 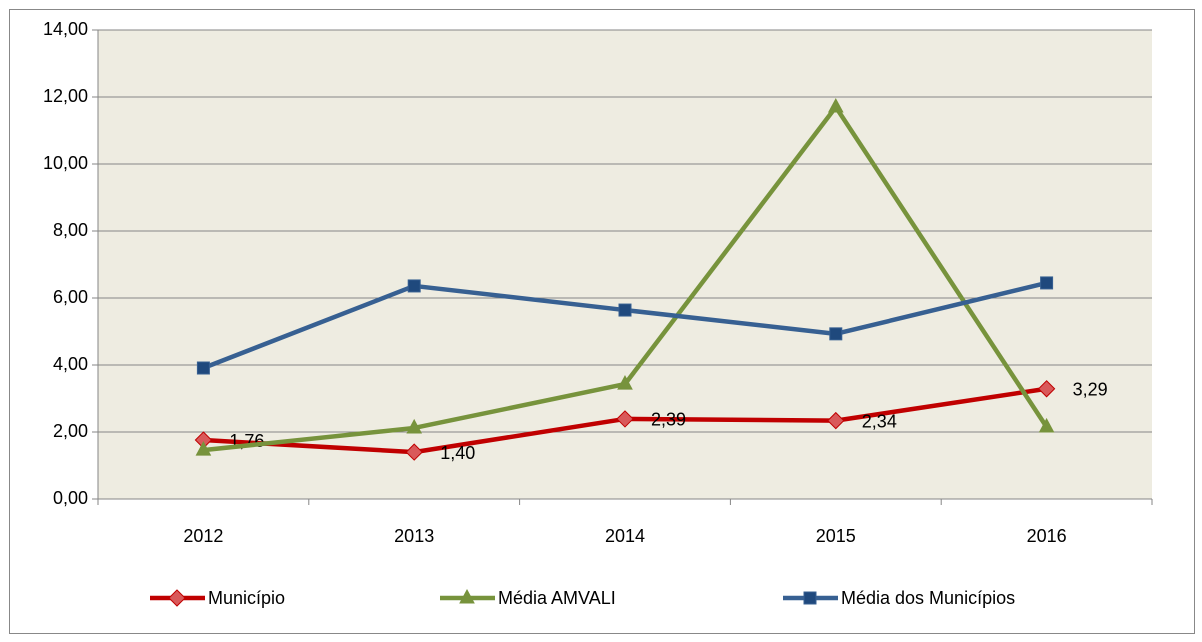 I want to click on x-tick-label: 2013, so click(x=414, y=536).